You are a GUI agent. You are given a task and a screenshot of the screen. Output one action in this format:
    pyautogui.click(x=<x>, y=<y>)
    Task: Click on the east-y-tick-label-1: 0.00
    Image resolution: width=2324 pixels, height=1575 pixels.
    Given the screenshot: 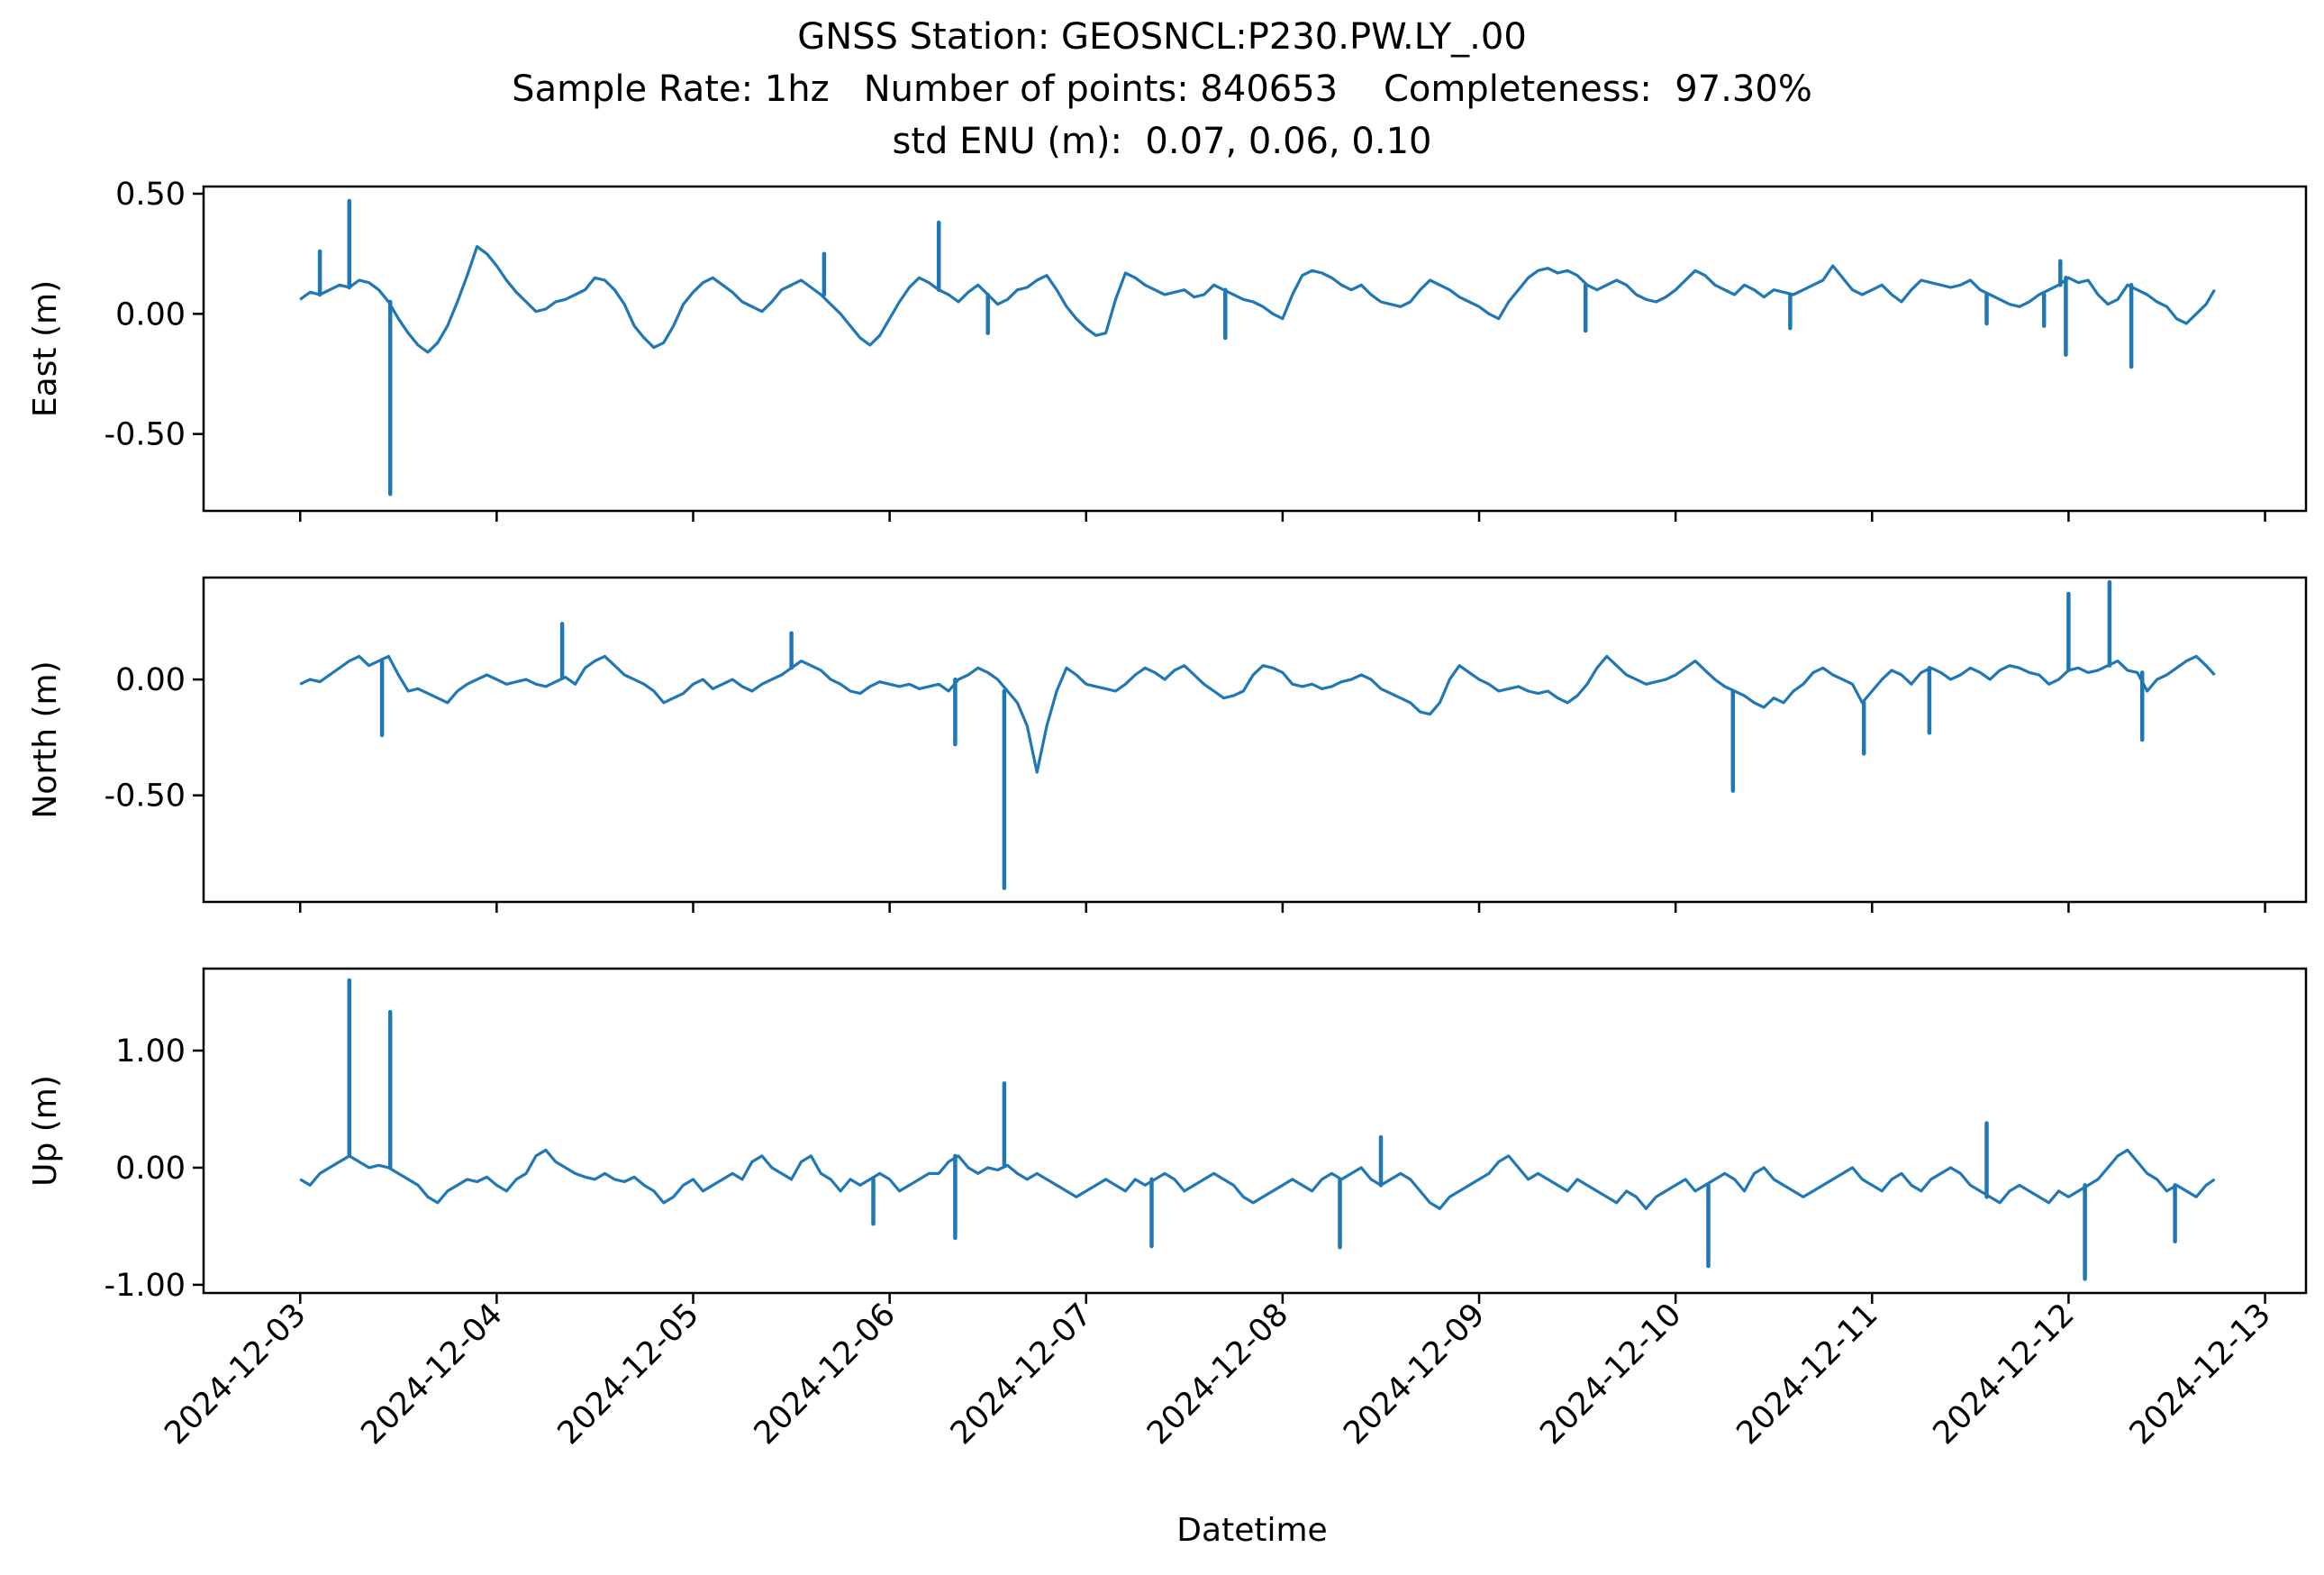 What is the action you would take?
    pyautogui.click(x=150, y=314)
    